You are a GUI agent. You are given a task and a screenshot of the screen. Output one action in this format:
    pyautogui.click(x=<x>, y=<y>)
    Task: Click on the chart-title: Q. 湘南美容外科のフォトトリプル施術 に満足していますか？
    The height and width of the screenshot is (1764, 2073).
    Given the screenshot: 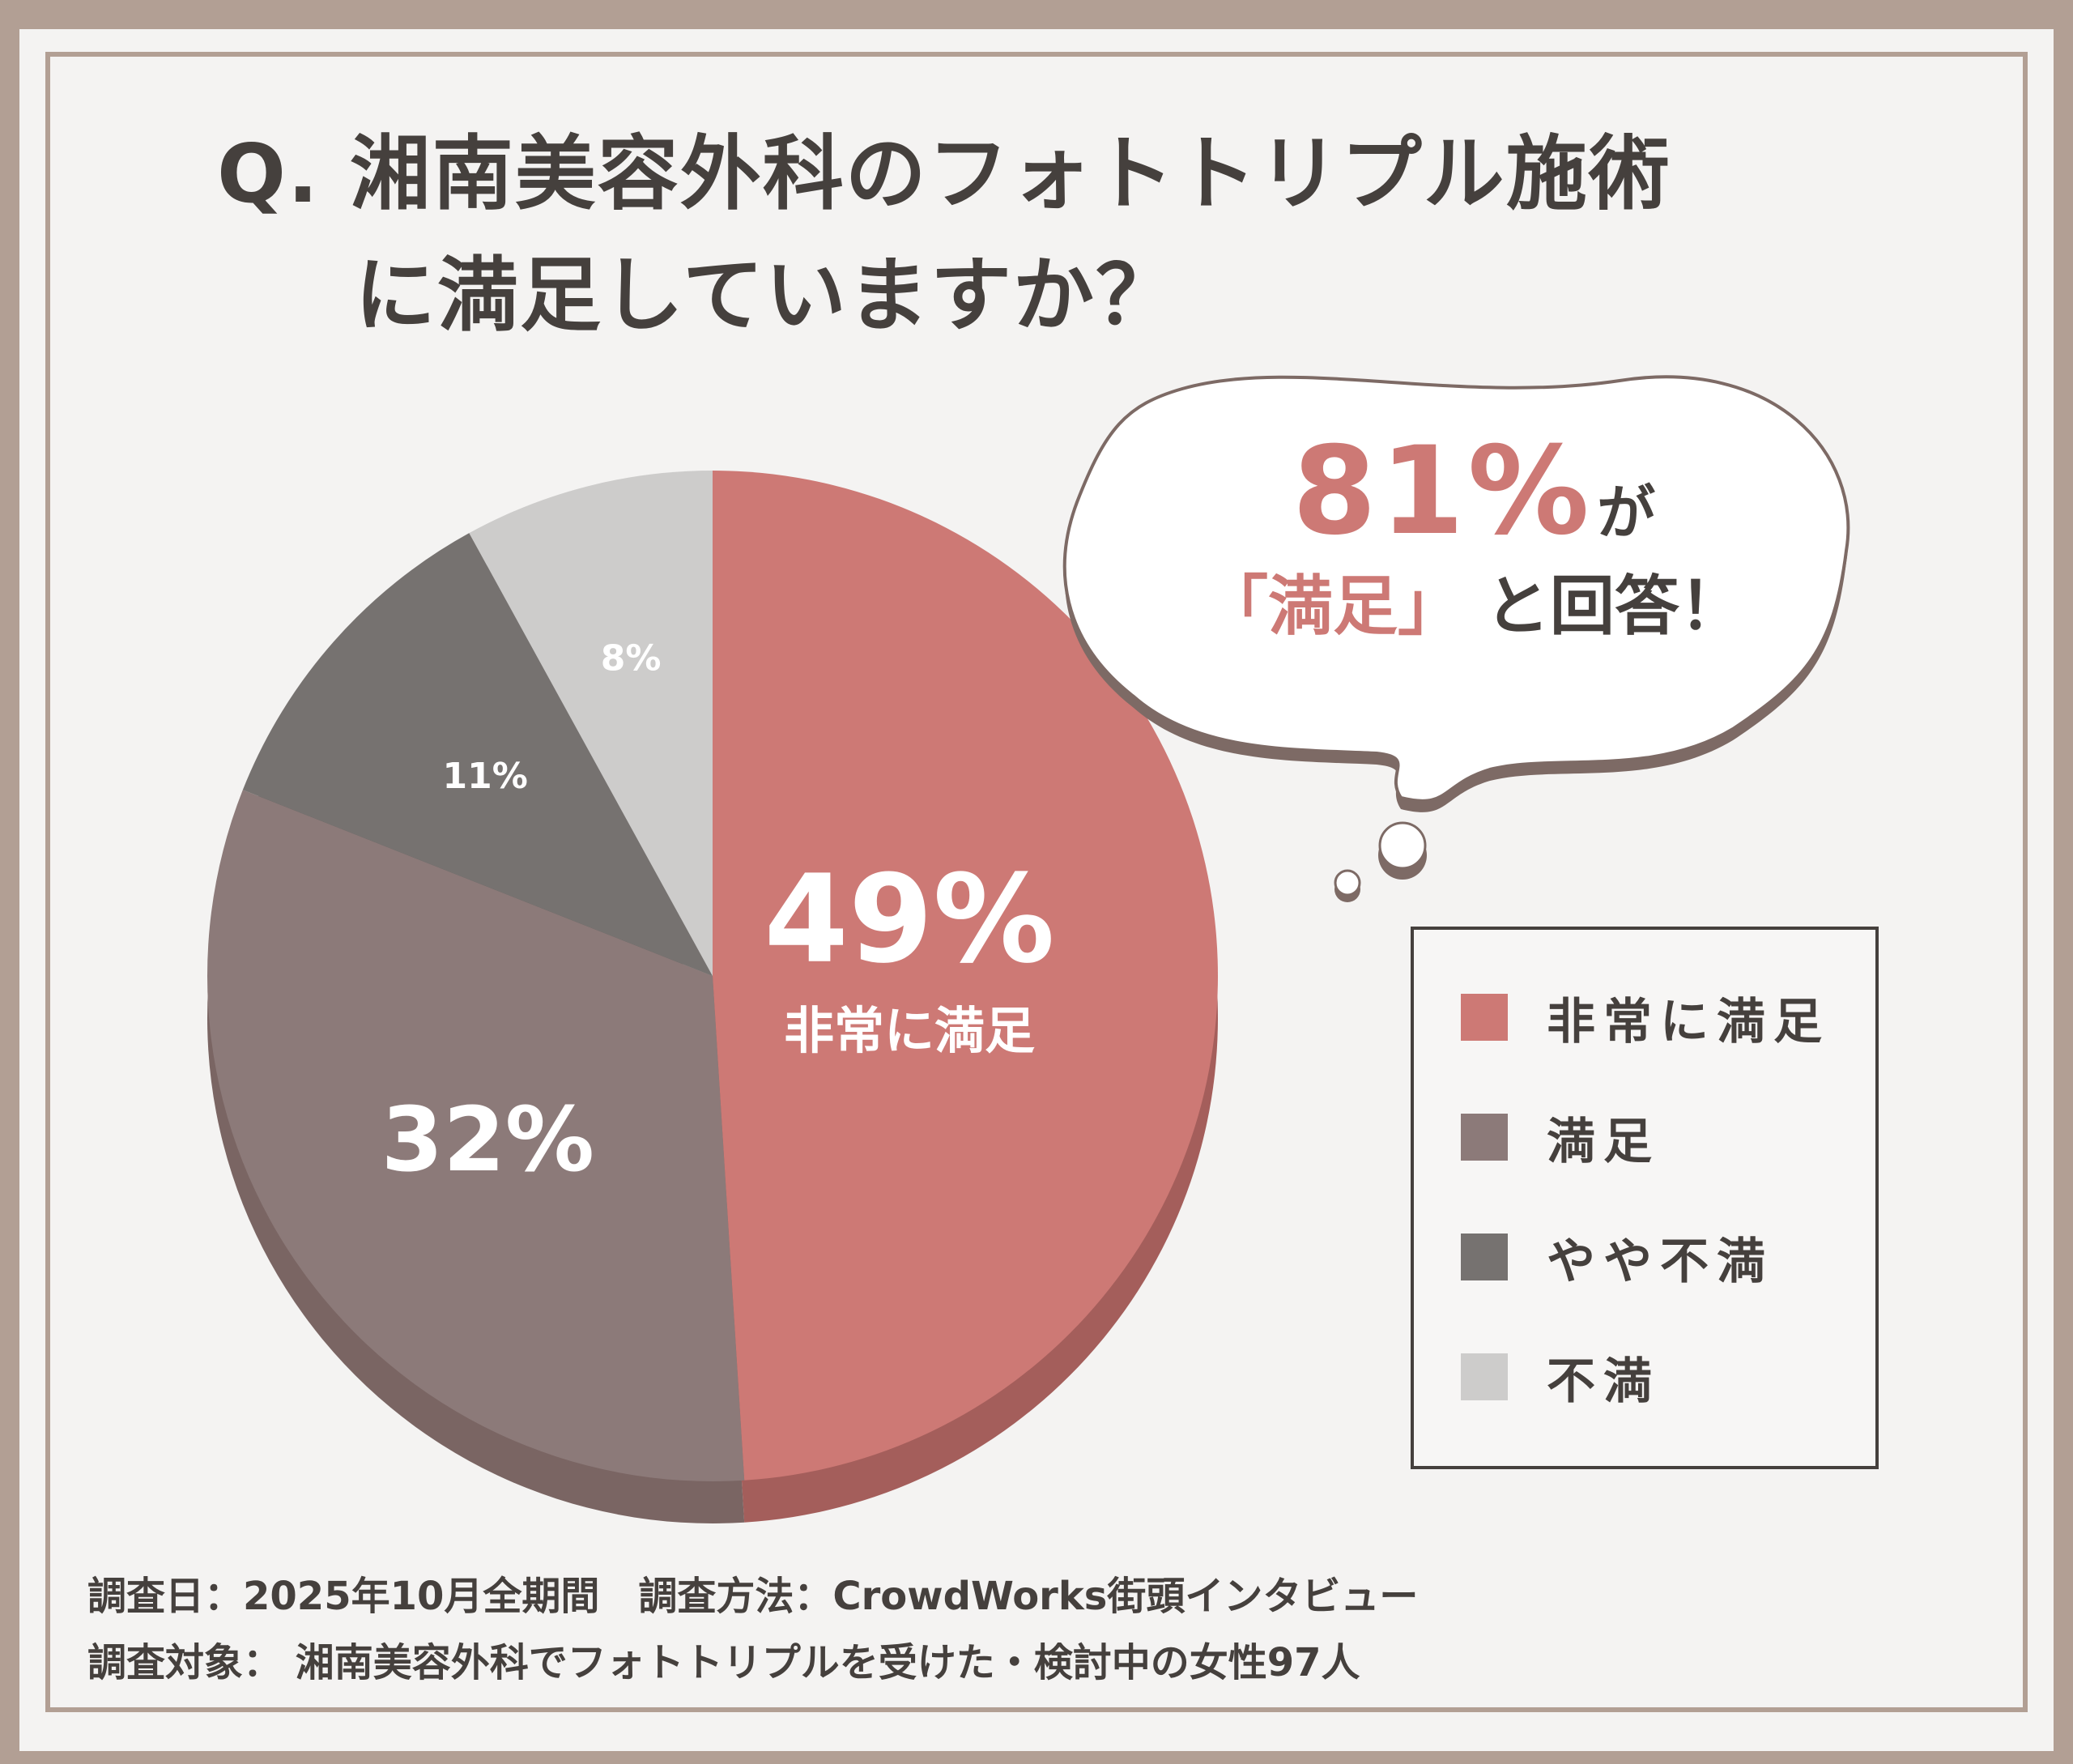 What is the action you would take?
    pyautogui.click(x=1067, y=234)
    